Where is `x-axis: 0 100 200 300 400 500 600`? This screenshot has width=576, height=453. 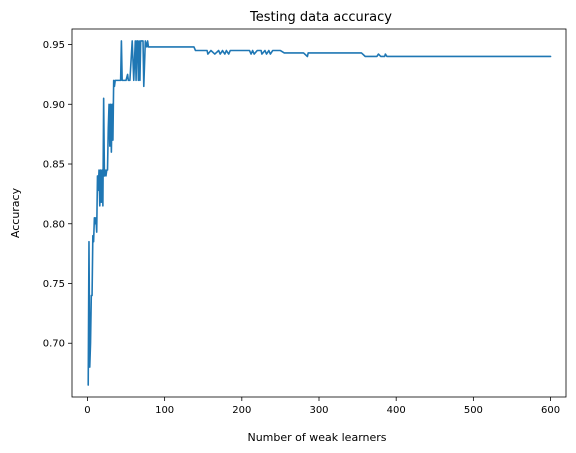 x-axis: 0 100 200 300 400 500 600 is located at coordinates (322, 406).